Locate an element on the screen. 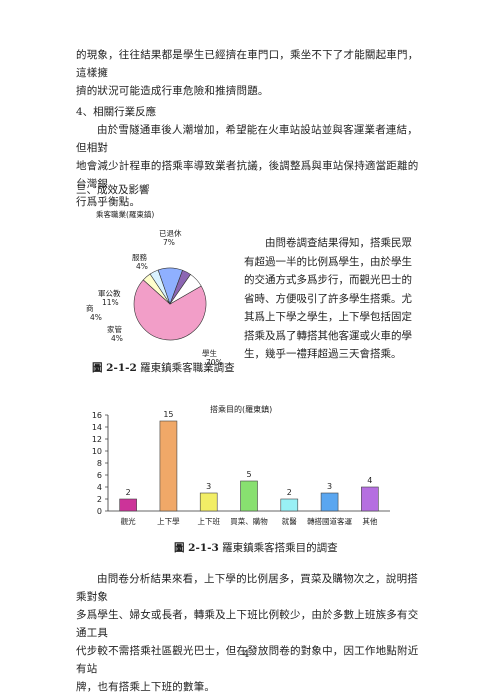 This screenshot has height=700, width=494. text-line: 牌，也有搭乘上下班的數筆。 is located at coordinates (146, 687).